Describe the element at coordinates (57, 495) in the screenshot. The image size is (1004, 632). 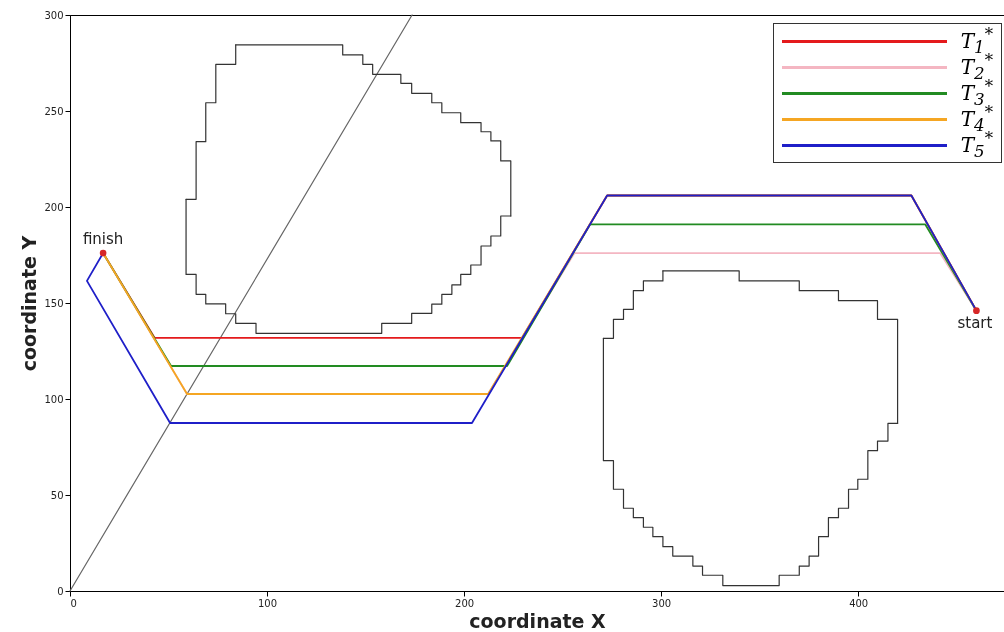
I see `y-tick-label: 50` at that location.